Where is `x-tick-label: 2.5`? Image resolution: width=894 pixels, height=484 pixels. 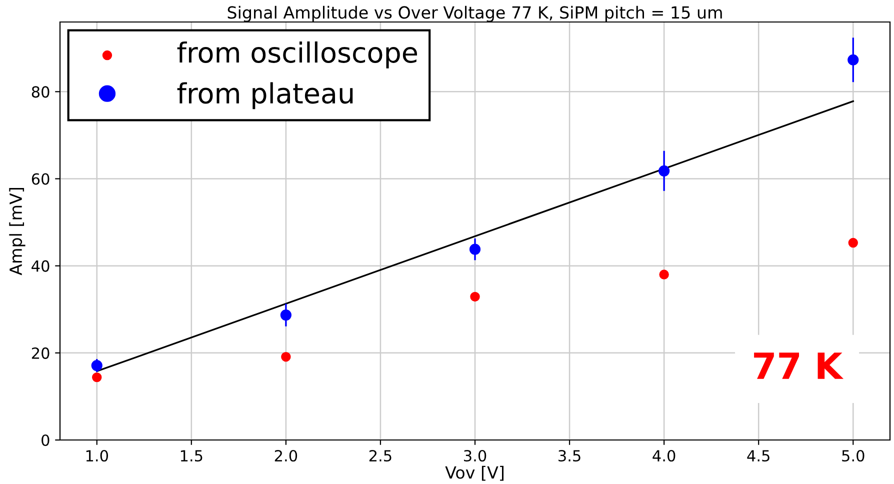
x-tick-label: 2.5 is located at coordinates (380, 456).